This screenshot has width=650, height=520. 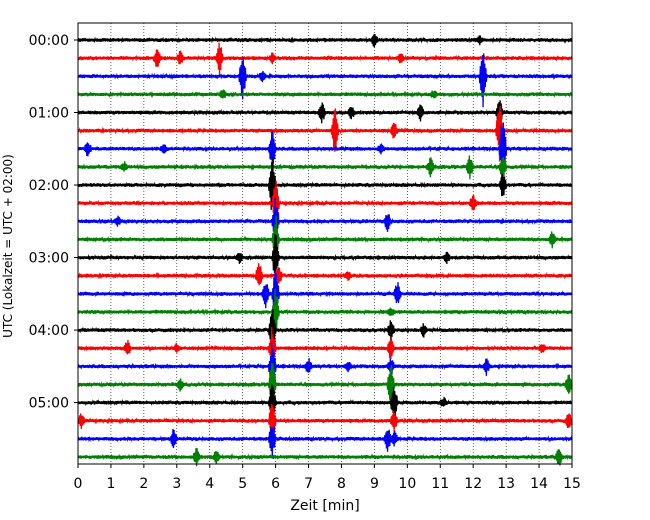 What do you see at coordinates (506, 484) in the screenshot?
I see `x-tick-label: 13` at bounding box center [506, 484].